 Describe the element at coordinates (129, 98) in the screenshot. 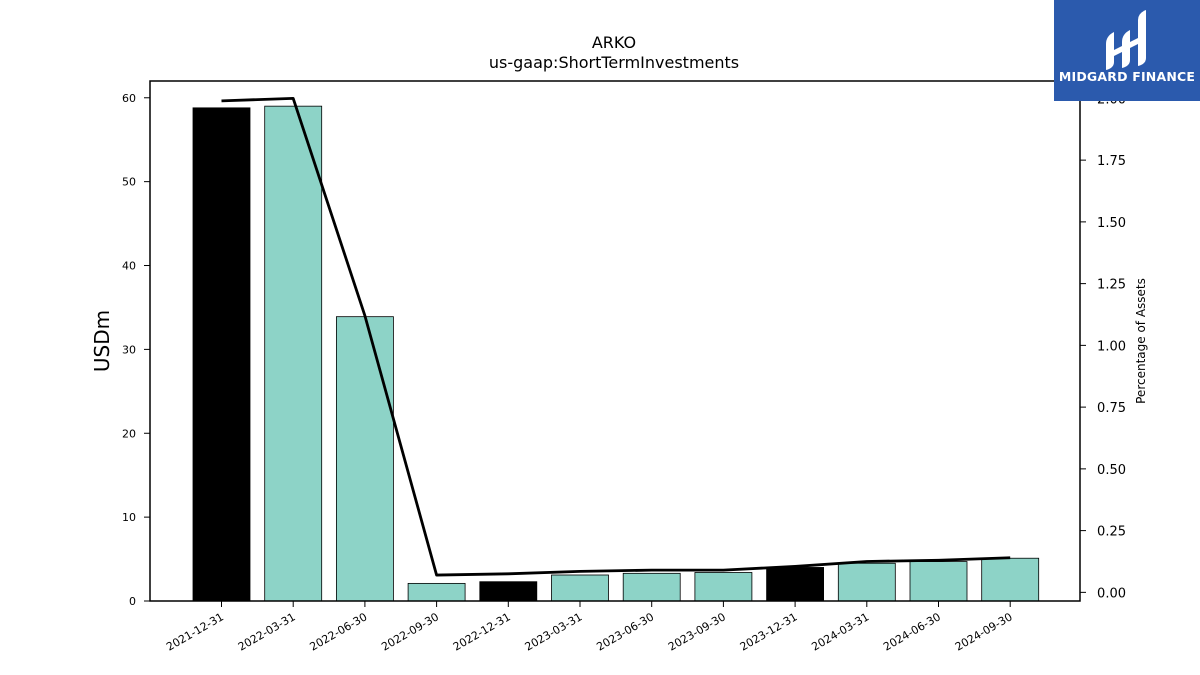

I see `y-tick-label: 60` at that location.